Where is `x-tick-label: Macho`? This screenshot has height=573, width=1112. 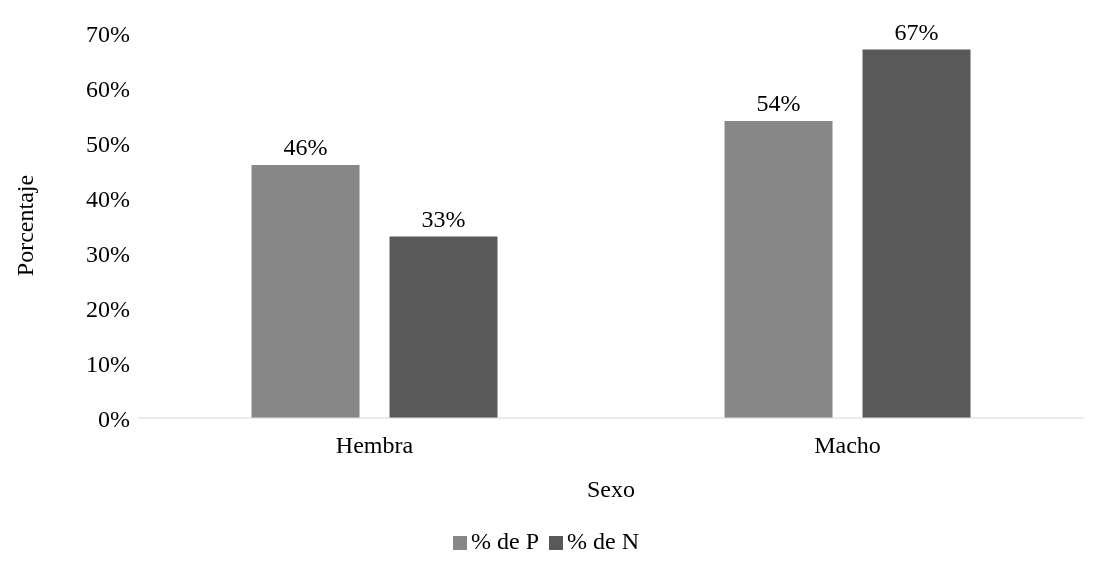 x-tick-label: Macho is located at coordinates (847, 445).